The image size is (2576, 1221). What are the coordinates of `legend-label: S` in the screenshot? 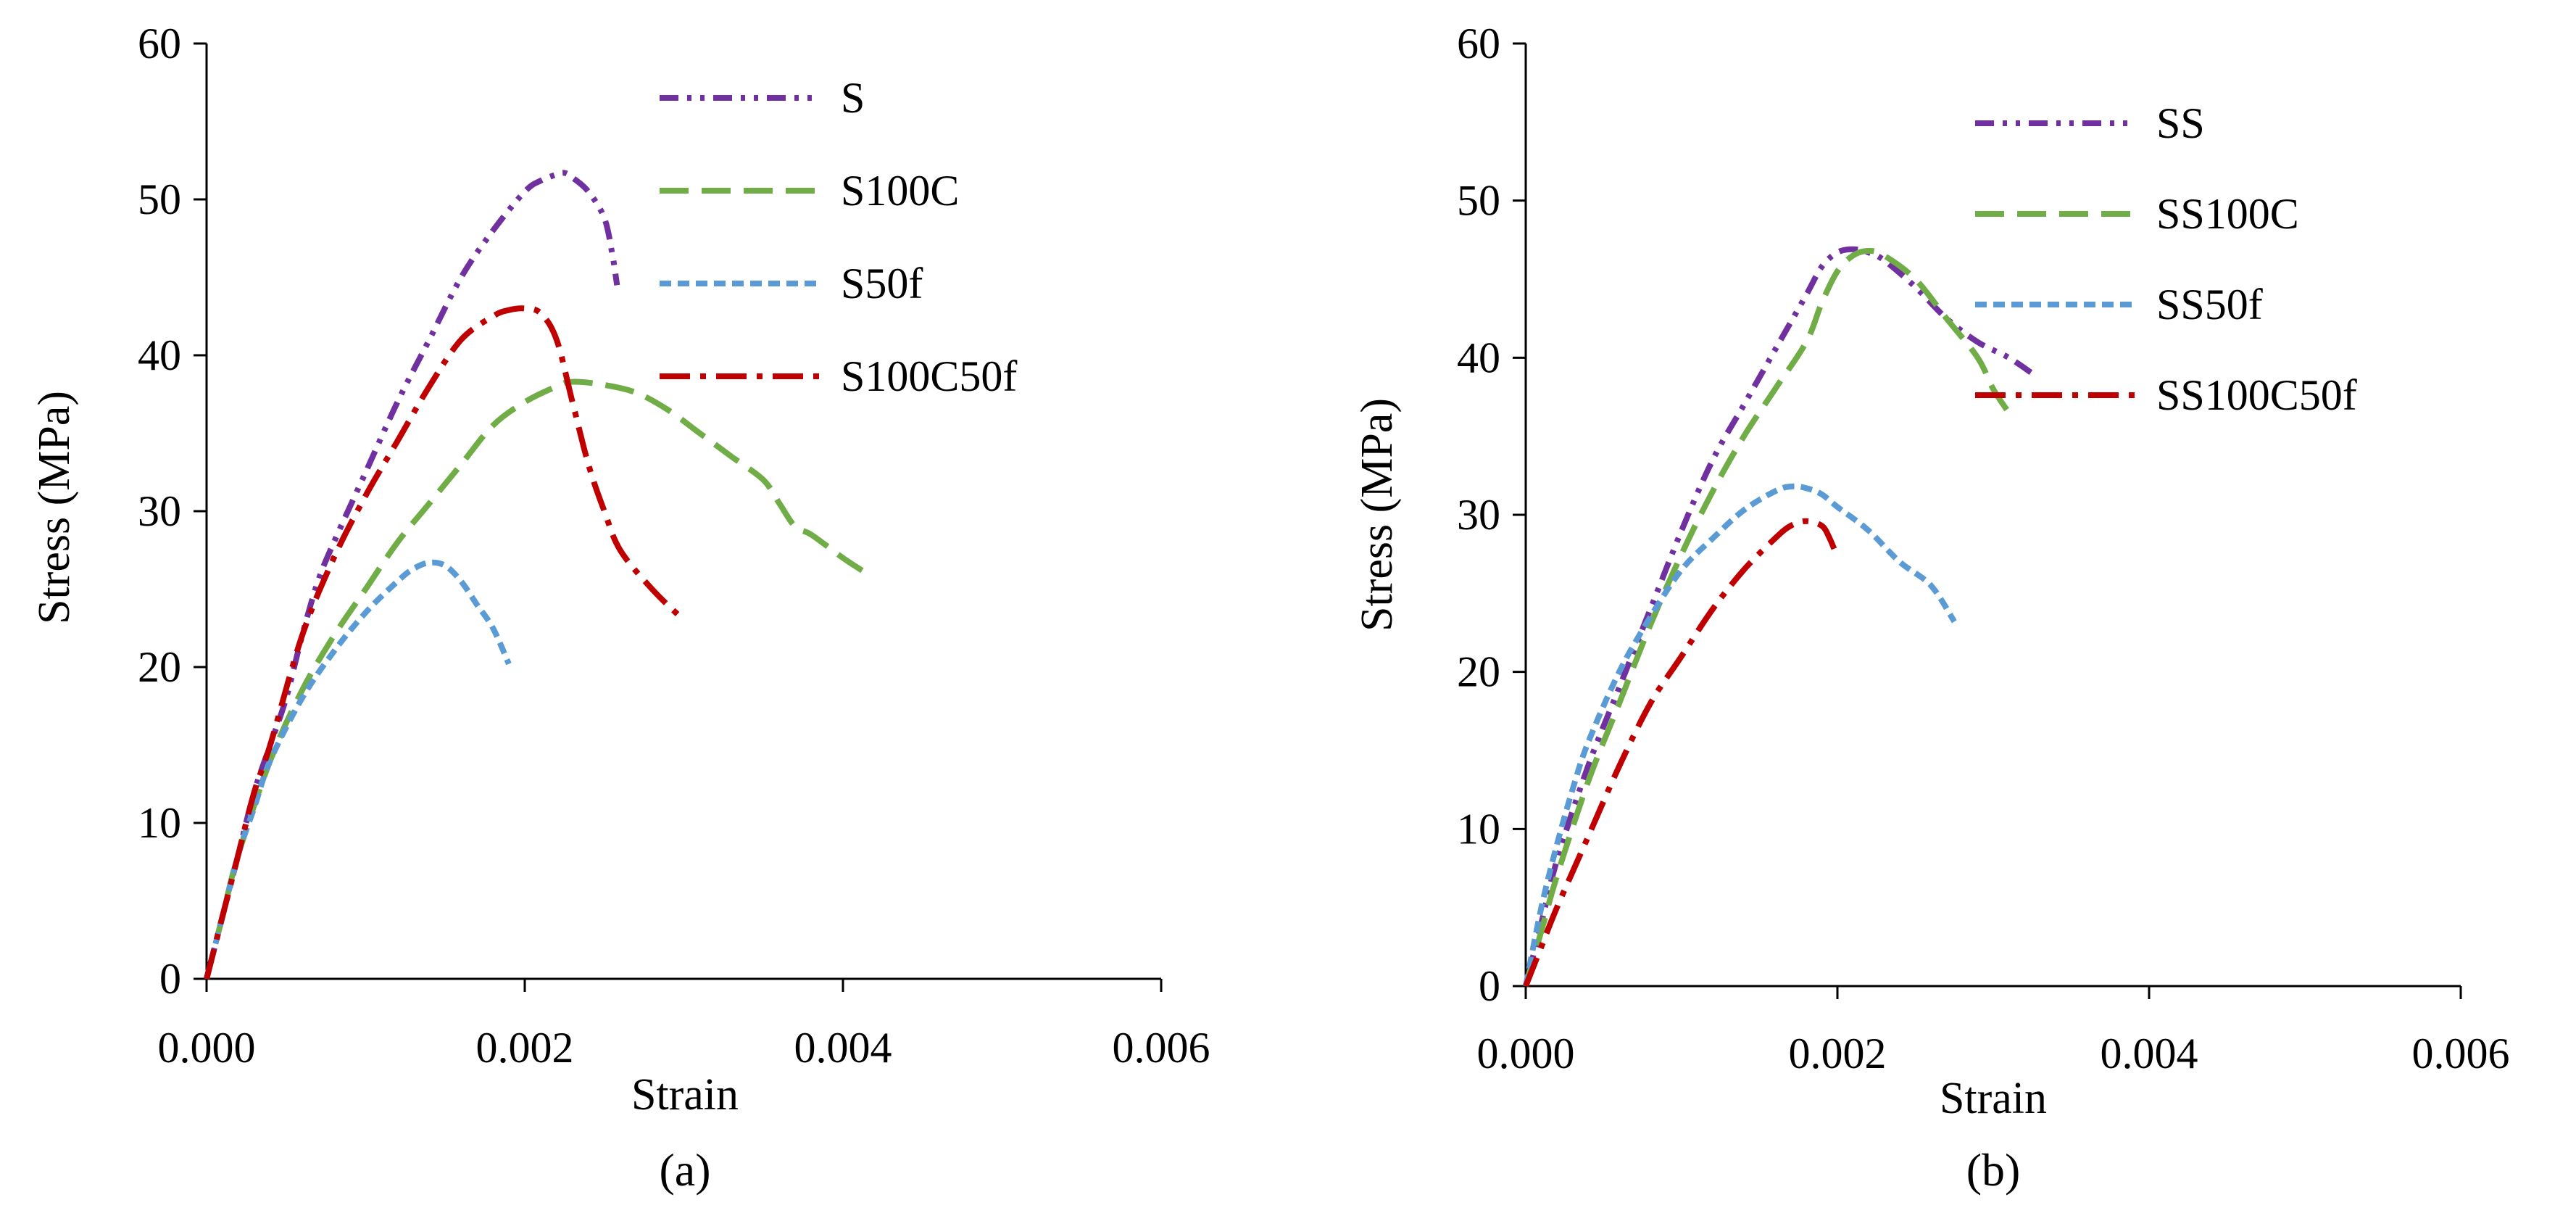 It's located at (853, 98).